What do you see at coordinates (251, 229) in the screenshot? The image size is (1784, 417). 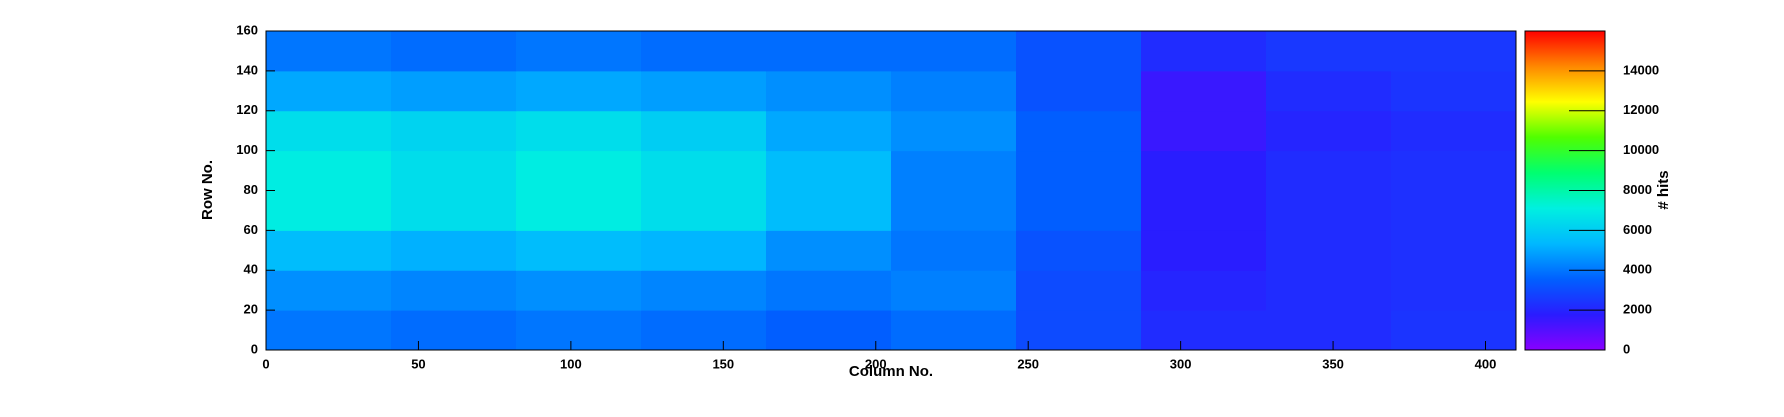 I see `y-tick-label: 60` at bounding box center [251, 229].